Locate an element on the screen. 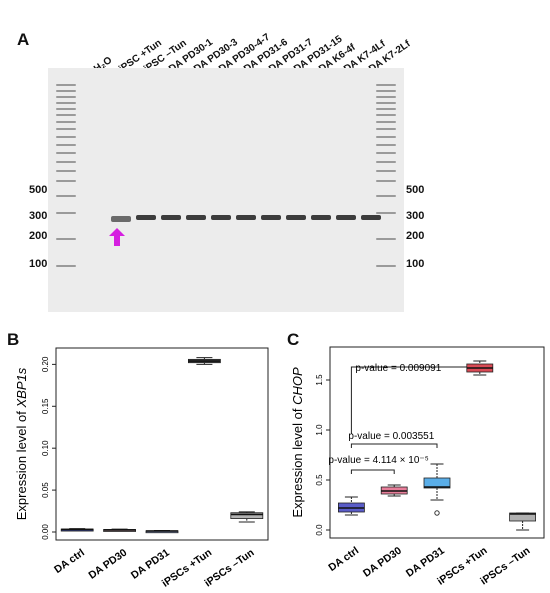 Image resolution: width=550 pixels, height=593 pixels. size-label-right: 300 is located at coordinates (415, 216).